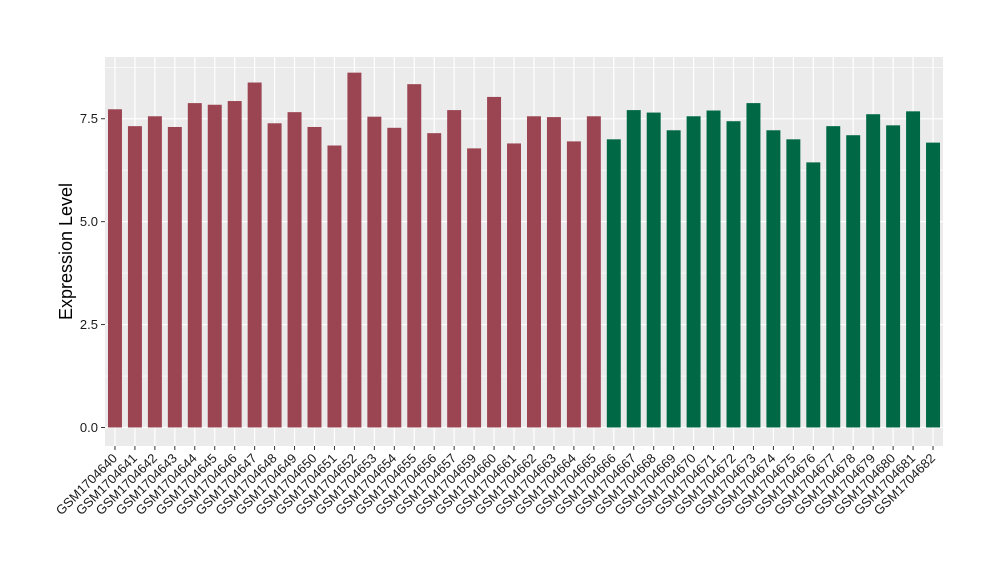  I want to click on bar-GSM1704653, so click(374, 272).